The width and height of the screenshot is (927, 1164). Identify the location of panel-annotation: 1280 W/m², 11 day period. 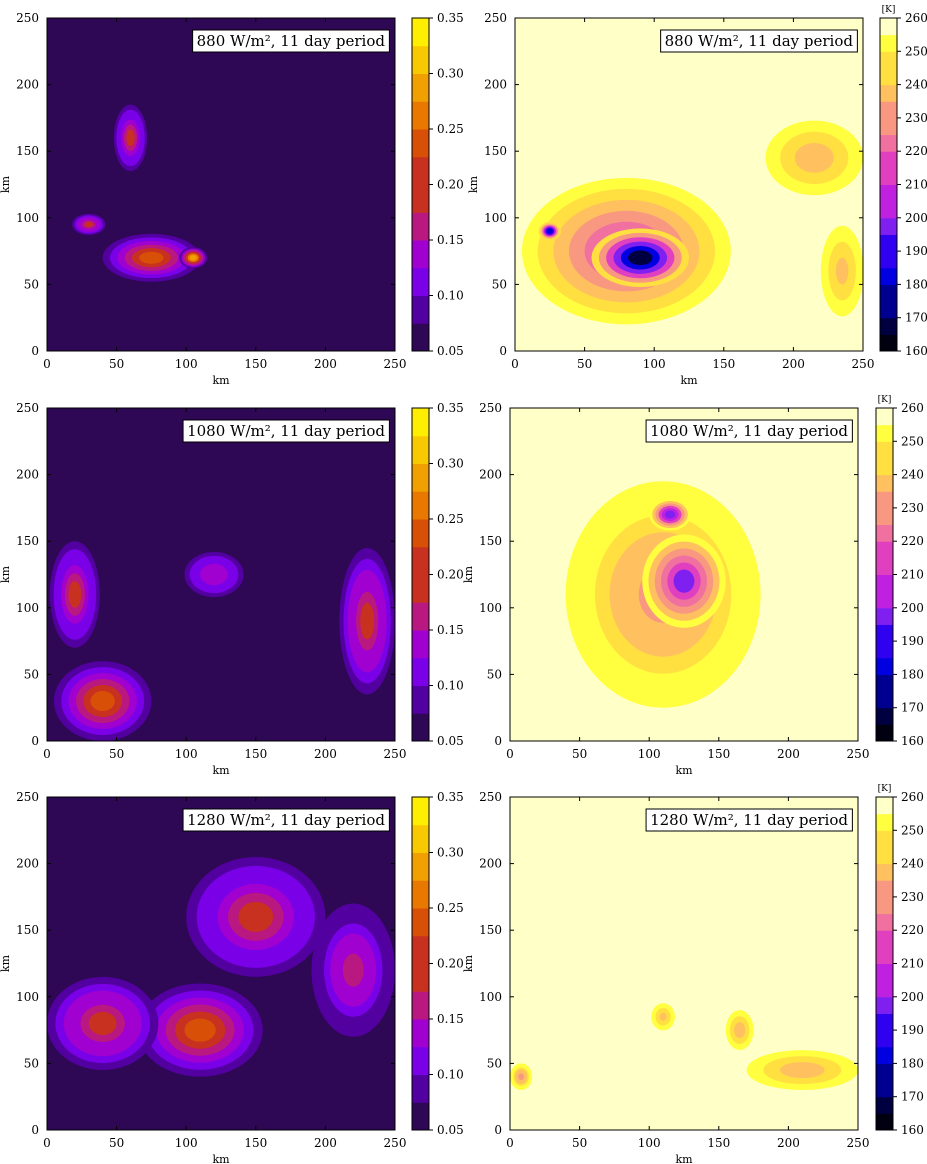
(286, 820).